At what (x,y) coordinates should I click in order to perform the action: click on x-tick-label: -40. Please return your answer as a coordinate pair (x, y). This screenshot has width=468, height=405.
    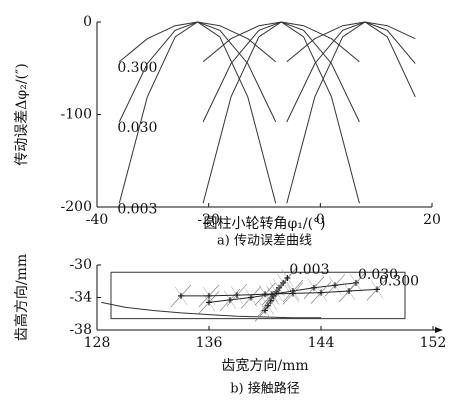
    Looking at the image, I should click on (97, 220).